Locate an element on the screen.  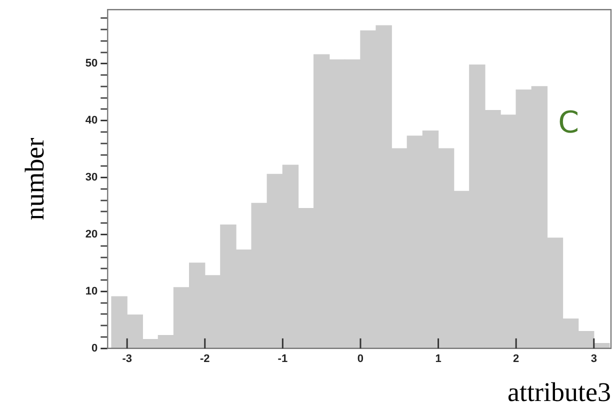
x-tick-label: 0 is located at coordinates (360, 359).